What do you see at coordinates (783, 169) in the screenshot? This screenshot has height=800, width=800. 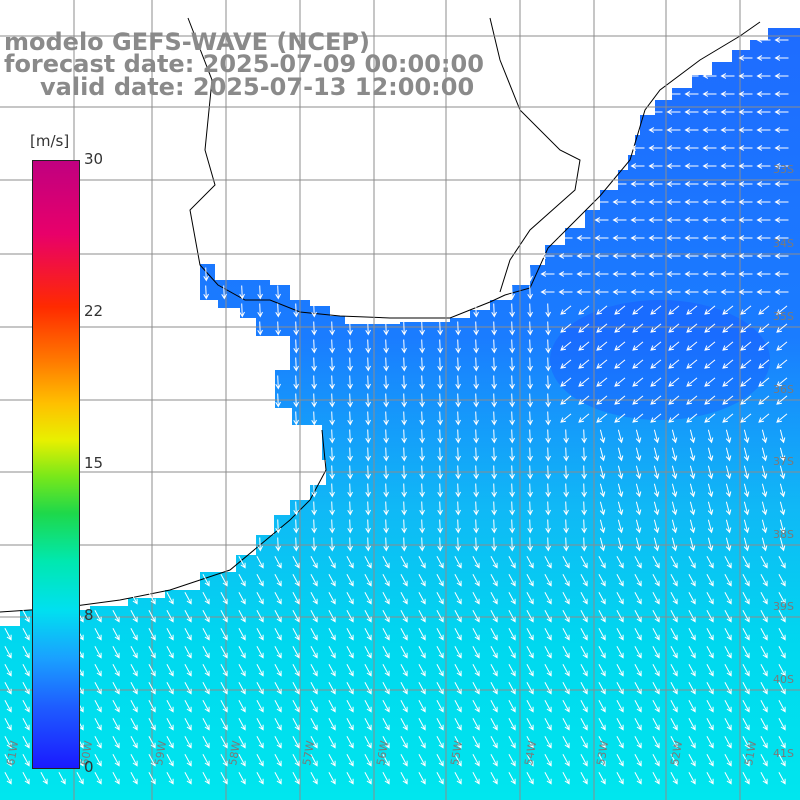 I see `lat-label: 33S` at bounding box center [783, 169].